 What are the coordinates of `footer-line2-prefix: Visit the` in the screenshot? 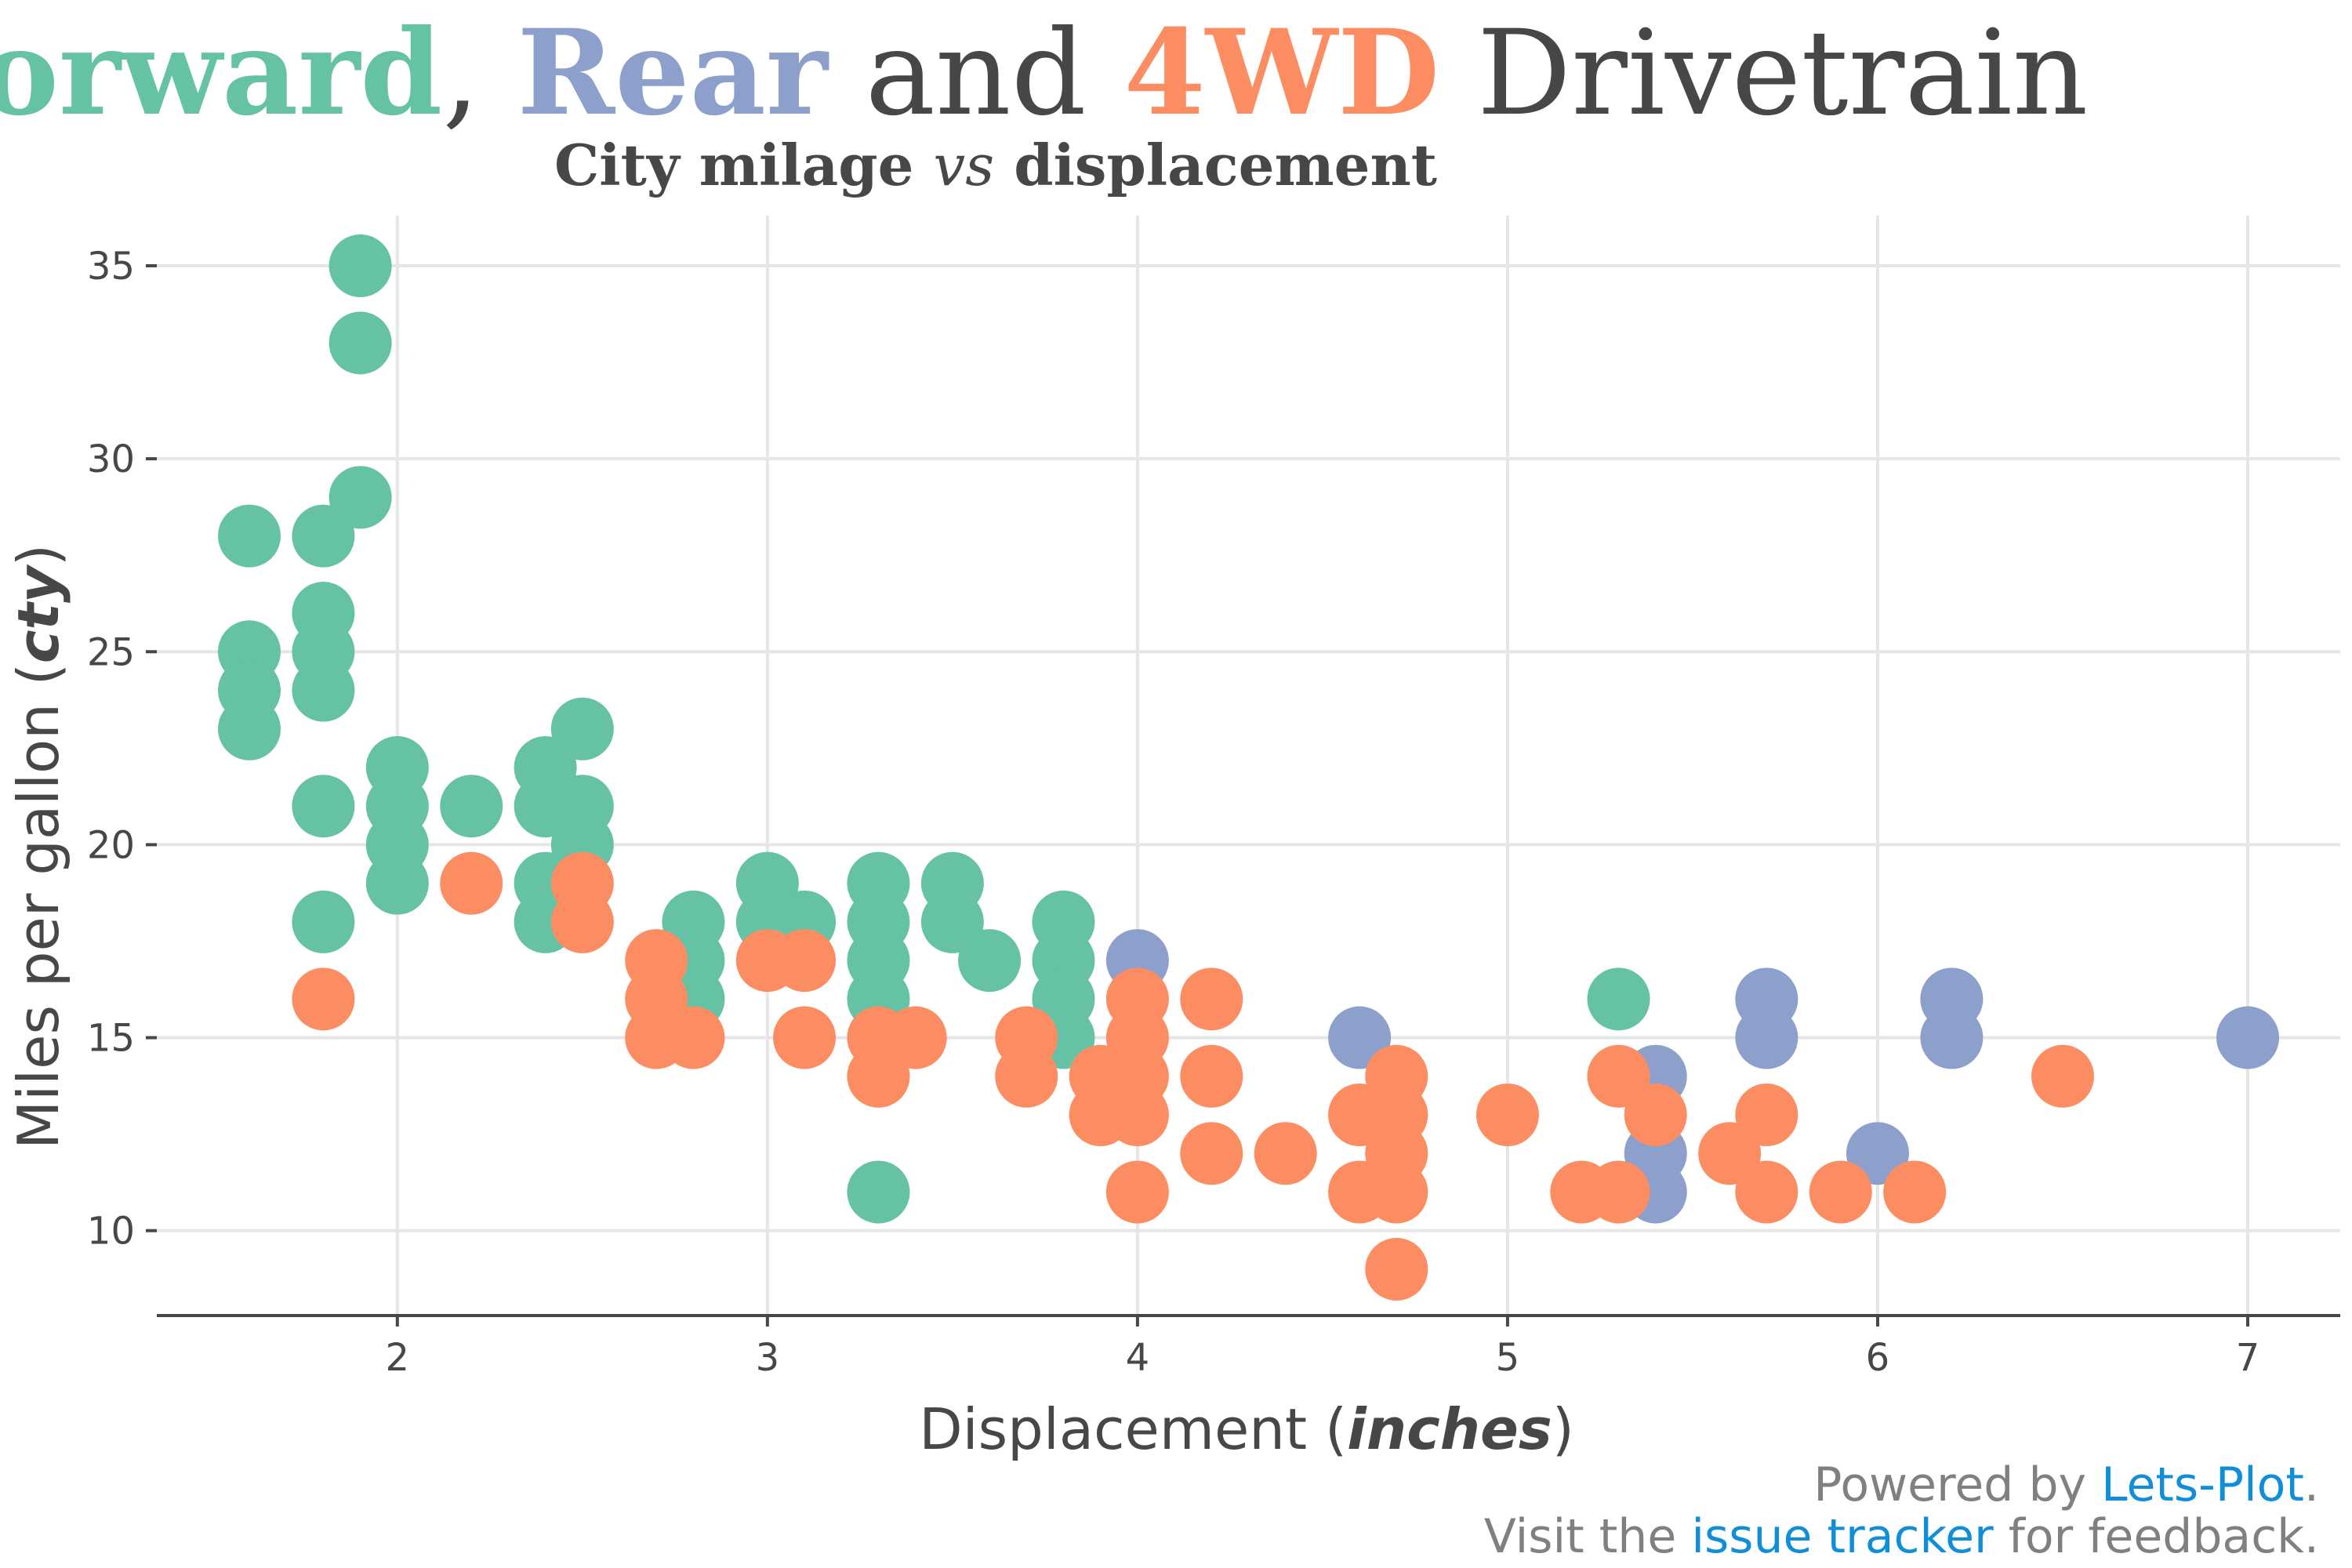 It's located at (1587, 1536).